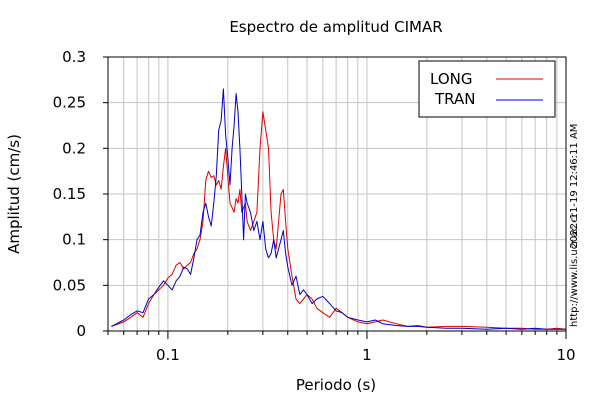 This screenshot has height=400, width=600. Describe the element at coordinates (69, 103) in the screenshot. I see `y-tick-label: 0.25` at that location.